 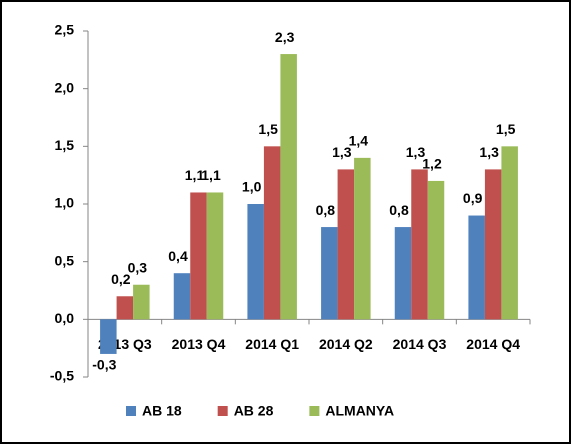 What do you see at coordinates (121, 279) in the screenshot?
I see `data-label: 0,2` at bounding box center [121, 279].